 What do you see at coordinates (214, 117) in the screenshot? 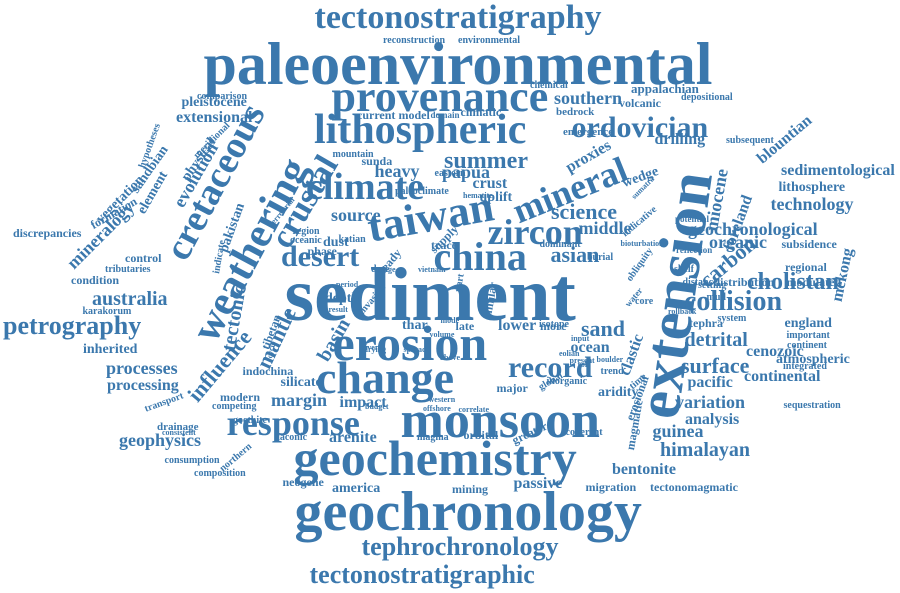
I see `word-extensional: extensional` at bounding box center [214, 117].